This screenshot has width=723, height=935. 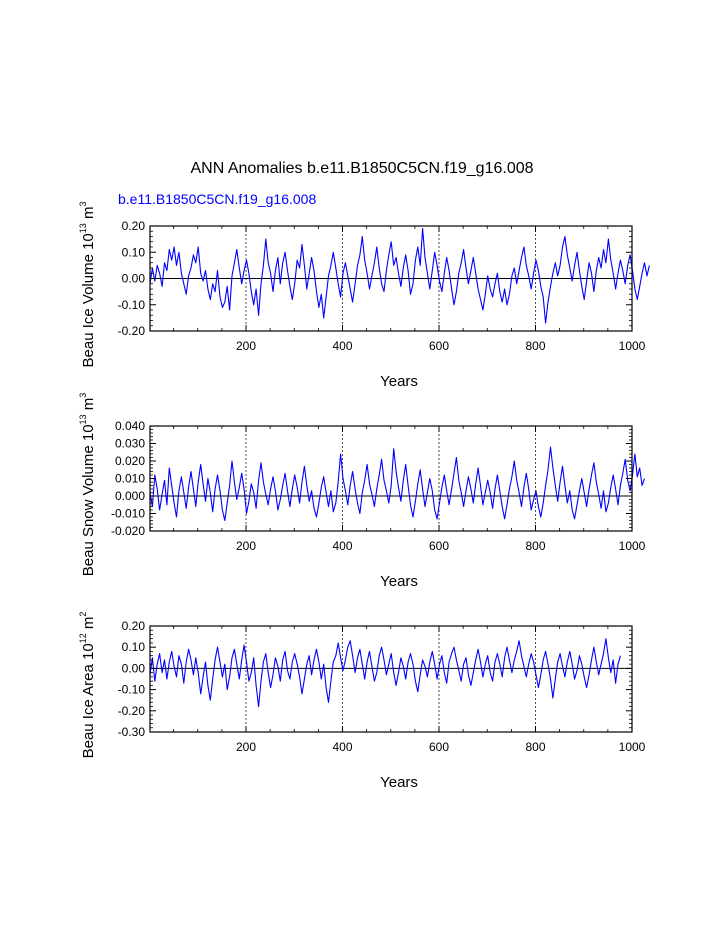 What do you see at coordinates (130, 496) in the screenshot?
I see `y-tick-label: 0.000` at bounding box center [130, 496].